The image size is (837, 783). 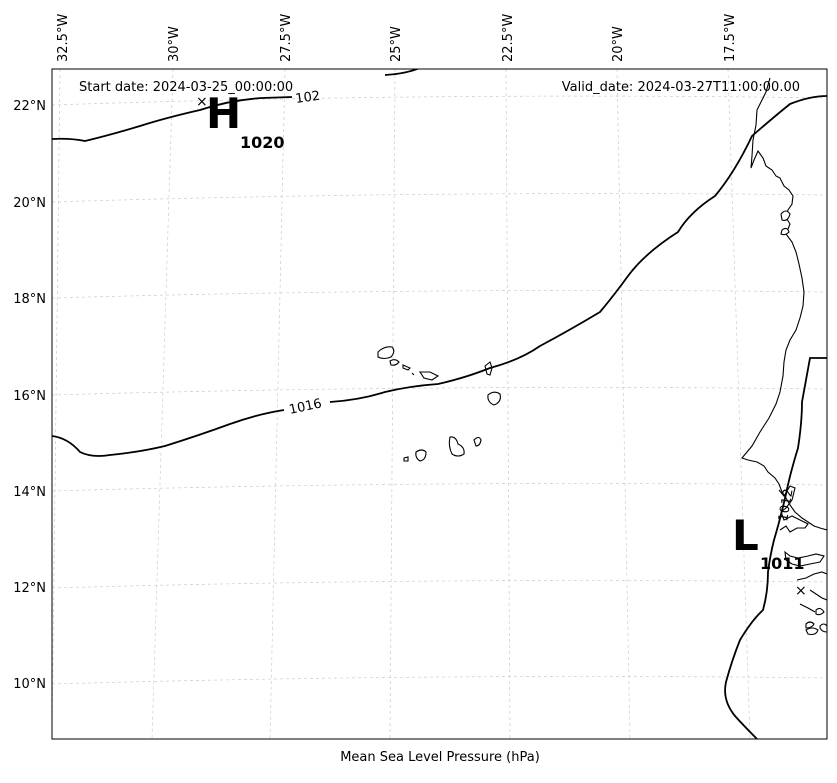 I want to click on lon-label-25w: 25°W, so click(x=396, y=44).